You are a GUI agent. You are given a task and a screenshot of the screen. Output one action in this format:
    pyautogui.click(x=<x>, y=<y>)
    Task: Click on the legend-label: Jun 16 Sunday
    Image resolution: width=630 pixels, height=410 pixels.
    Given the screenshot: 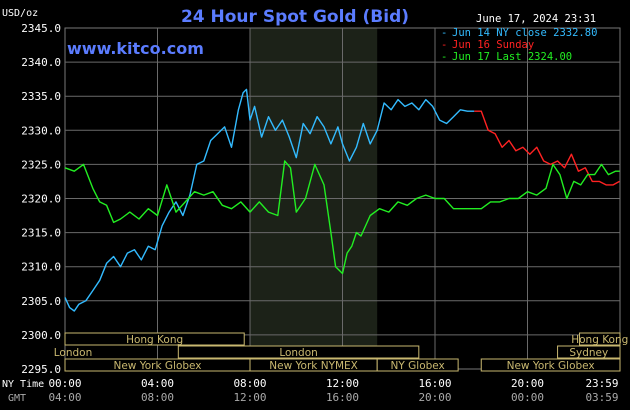 What is the action you would take?
    pyautogui.click(x=493, y=45)
    